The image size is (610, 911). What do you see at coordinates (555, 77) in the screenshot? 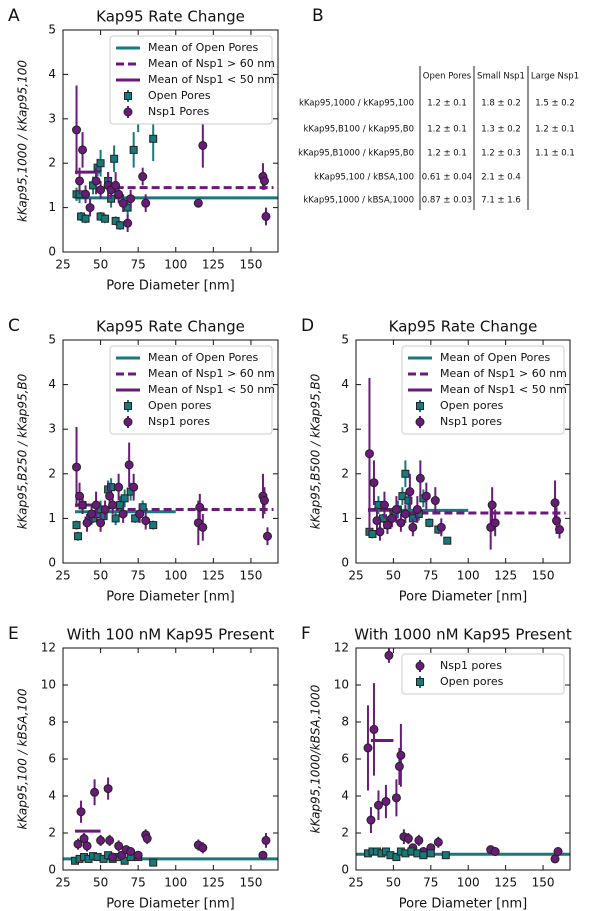
I see `table-header: Large Nsp1` at bounding box center [555, 77].